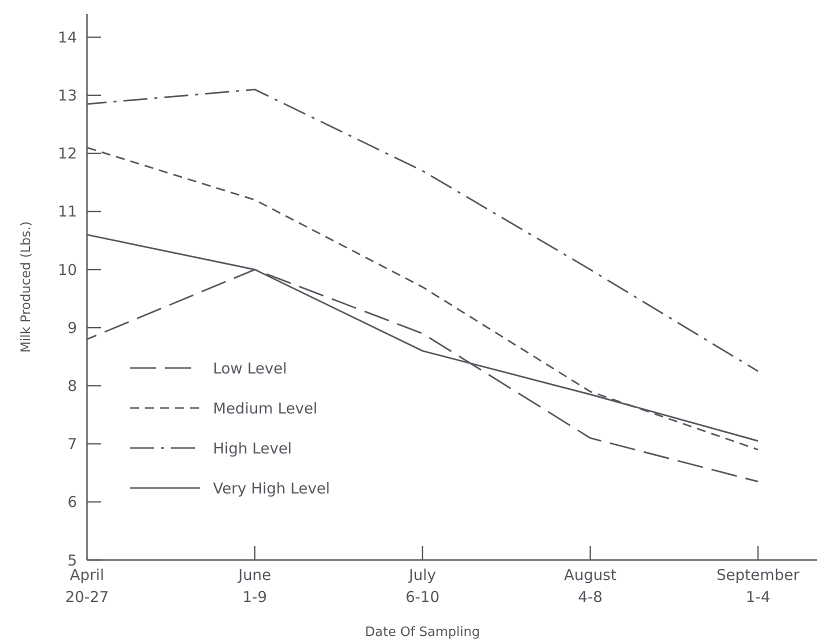 Image resolution: width=827 pixels, height=644 pixels. Describe the element at coordinates (254, 586) in the screenshot. I see `x-tick-label: June 1-9` at that location.